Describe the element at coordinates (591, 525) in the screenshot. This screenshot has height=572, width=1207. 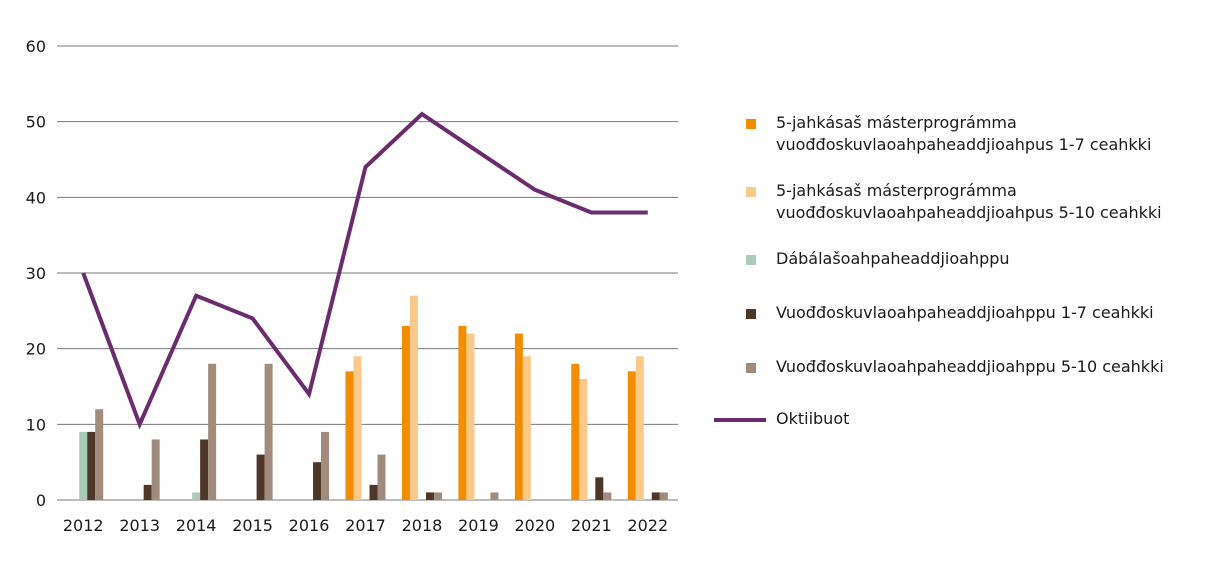
I see `x-tick-label: 2021` at that location.